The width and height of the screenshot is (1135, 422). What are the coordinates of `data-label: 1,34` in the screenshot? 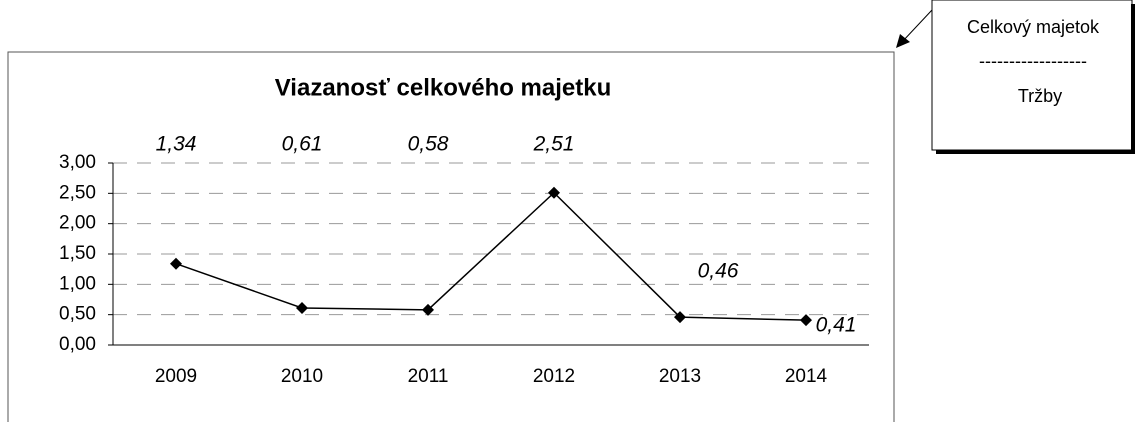 It's located at (176, 144).